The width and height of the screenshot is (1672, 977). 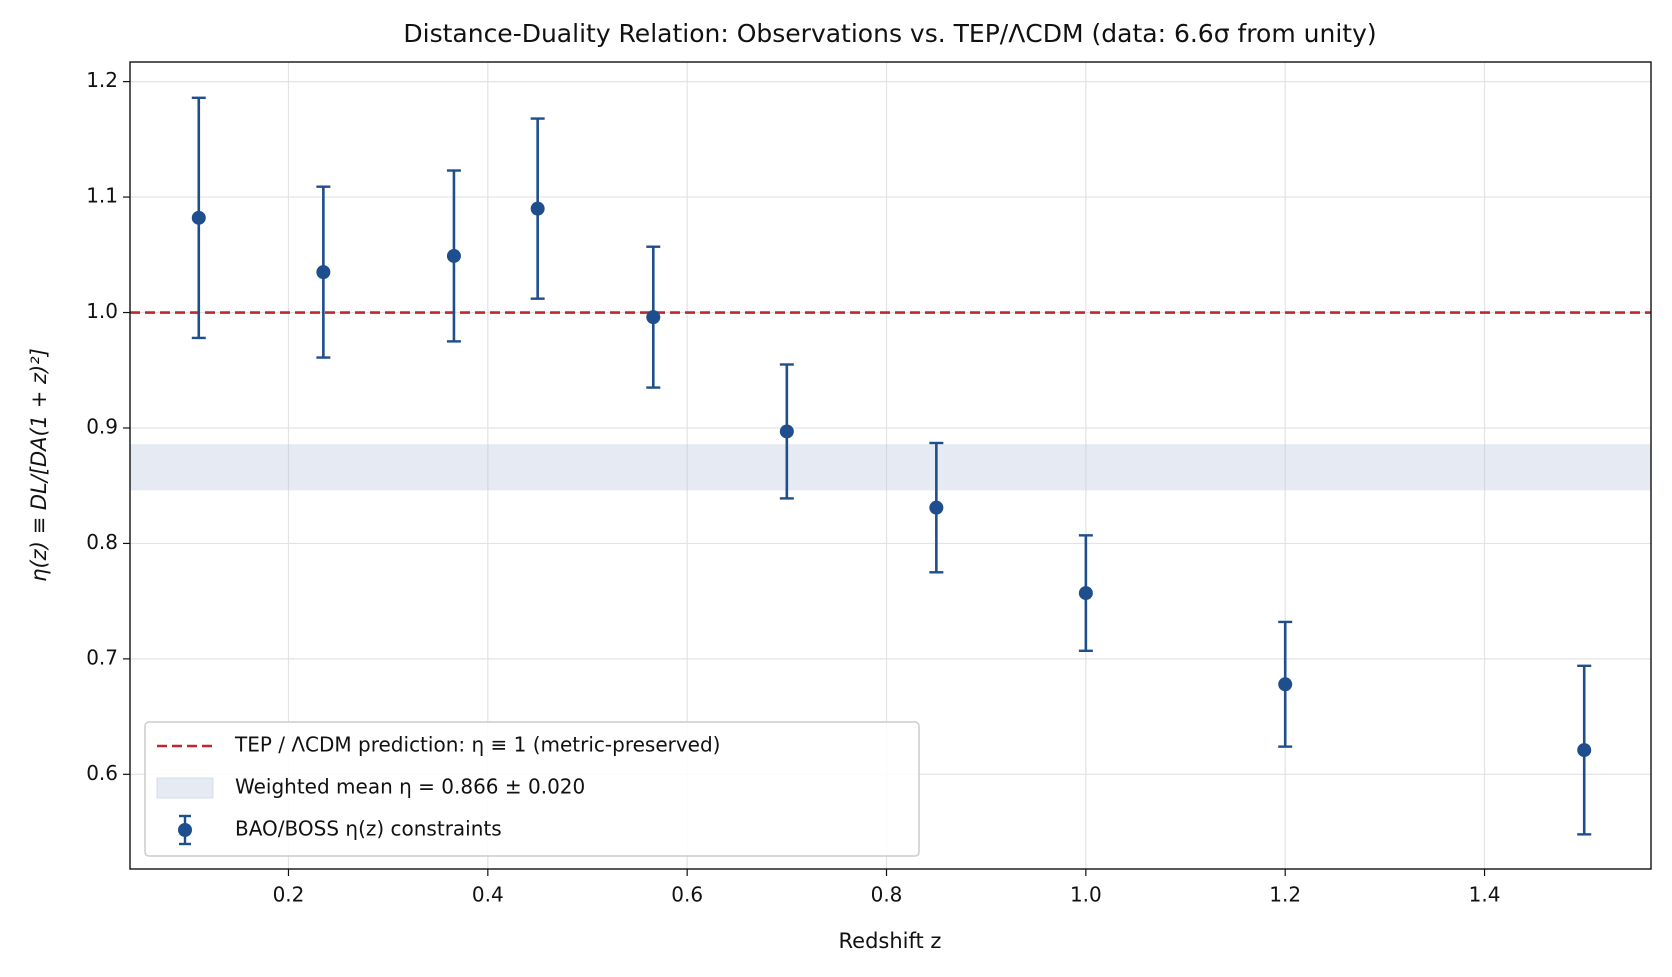 I want to click on y-tick-label: 0.6, so click(x=102, y=773).